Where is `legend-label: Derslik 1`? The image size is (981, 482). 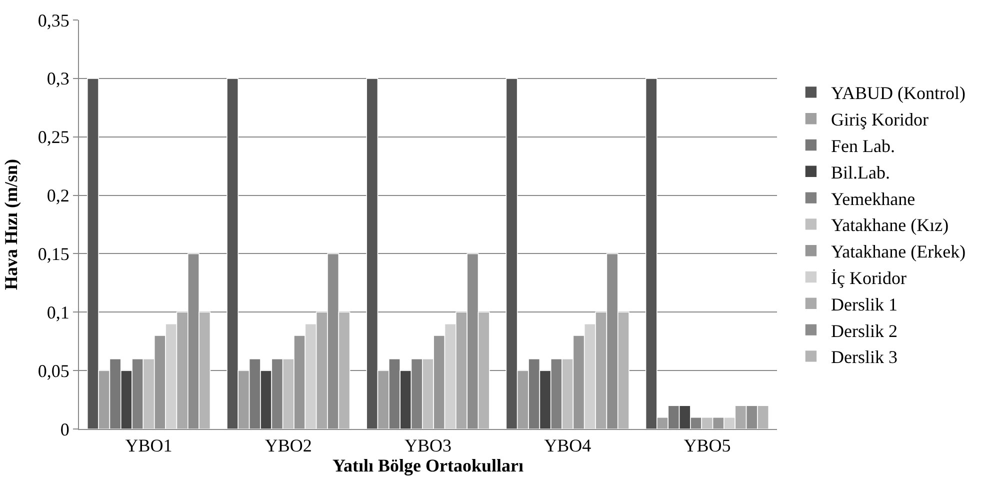 legend-label: Derslik 1 is located at coordinates (864, 304).